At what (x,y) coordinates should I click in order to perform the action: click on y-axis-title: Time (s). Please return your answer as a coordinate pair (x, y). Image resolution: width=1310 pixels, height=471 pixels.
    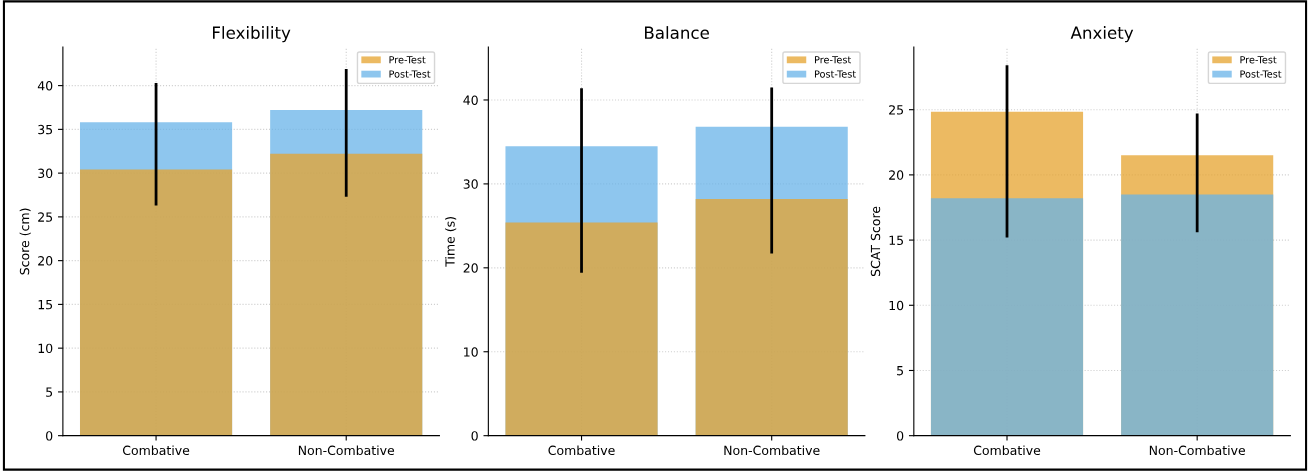
    Looking at the image, I should click on (451, 242).